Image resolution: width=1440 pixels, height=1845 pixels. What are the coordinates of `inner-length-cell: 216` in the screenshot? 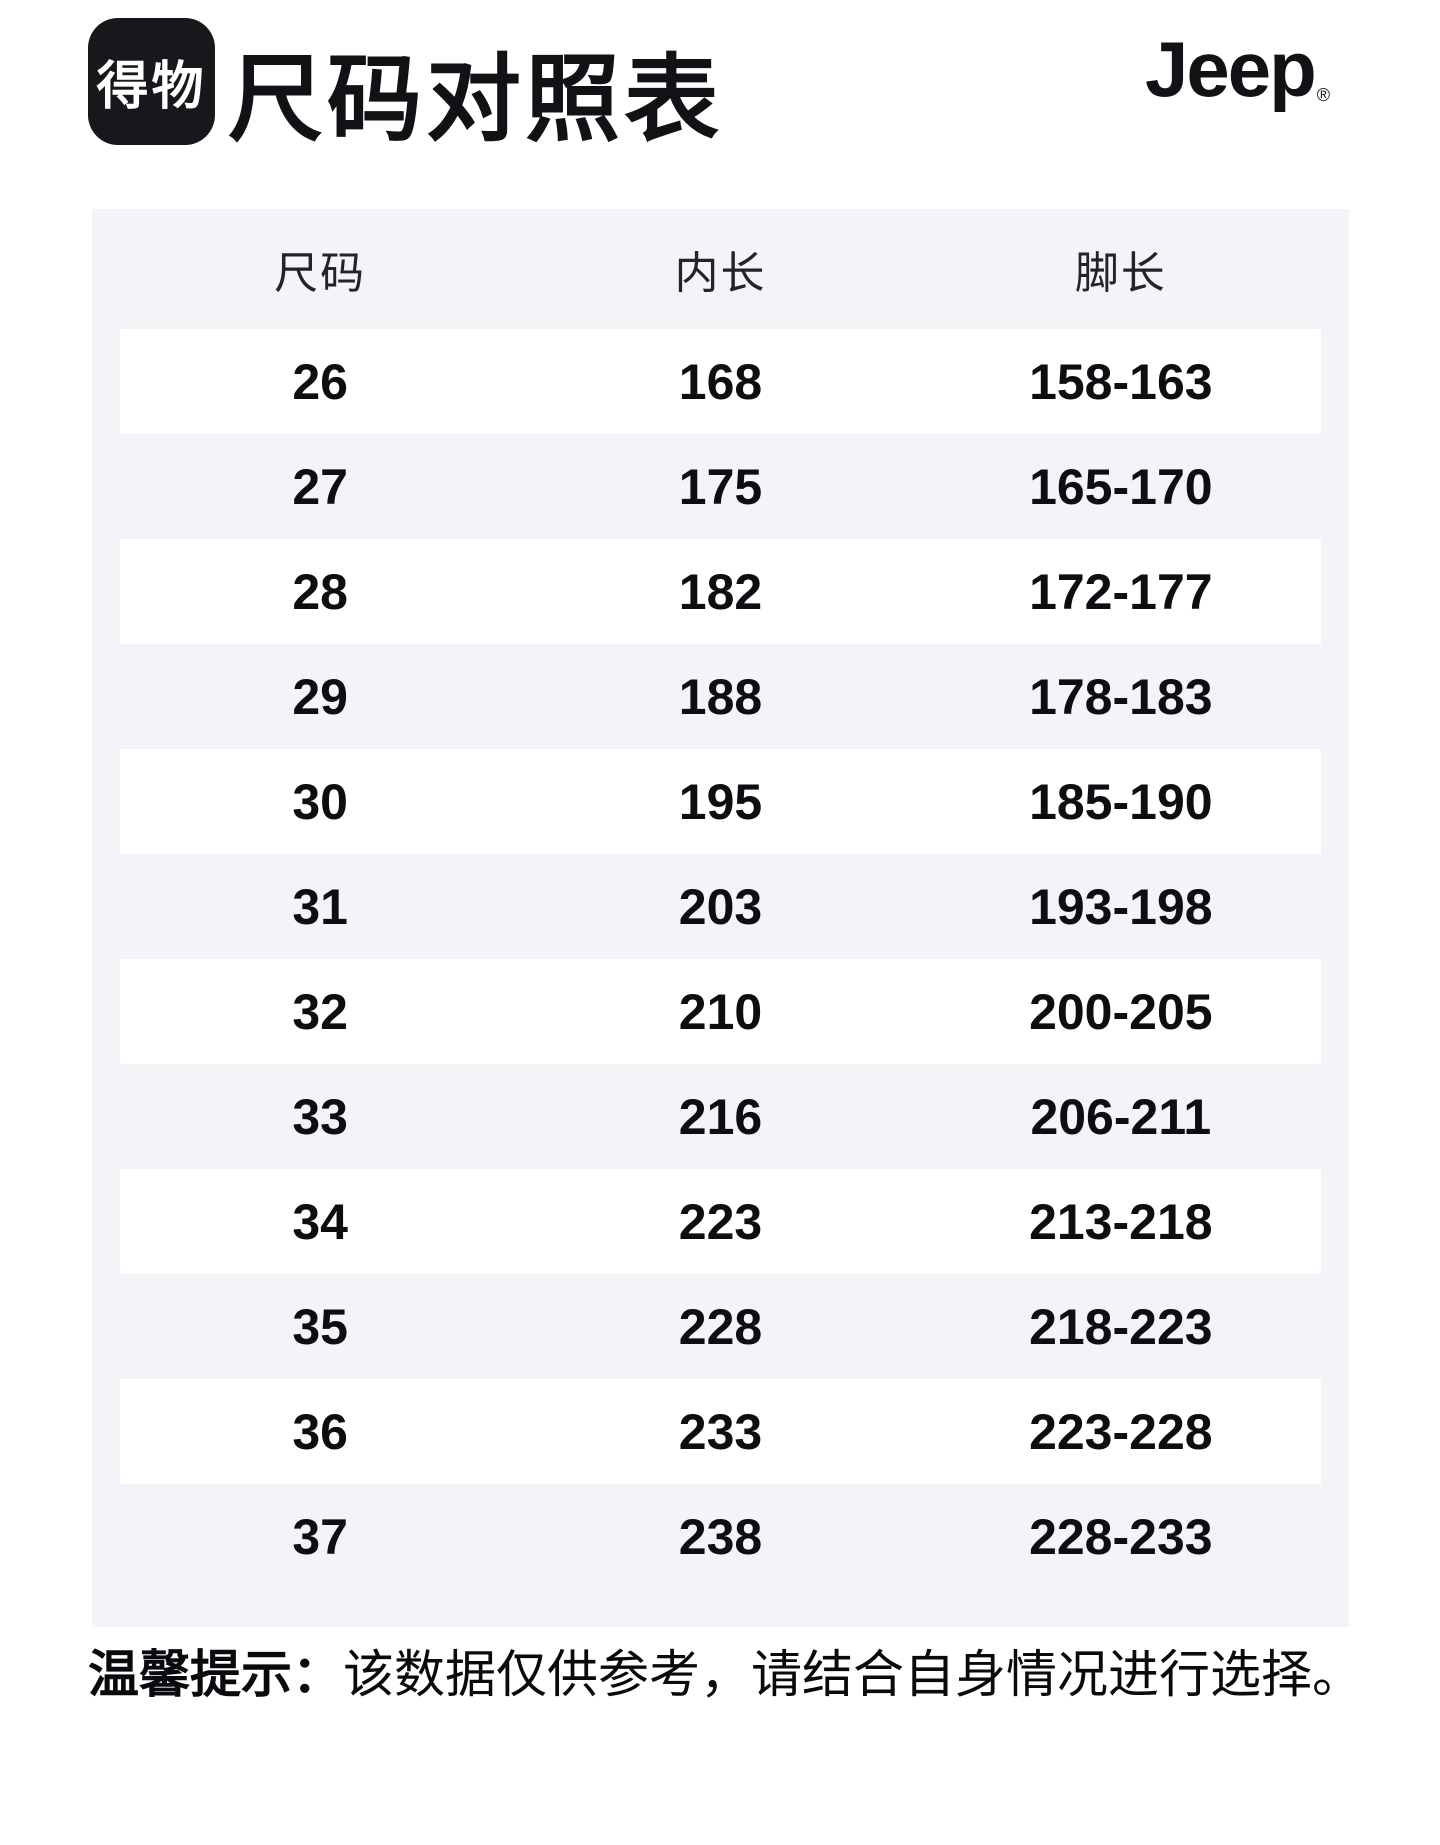 It's located at (720, 1116).